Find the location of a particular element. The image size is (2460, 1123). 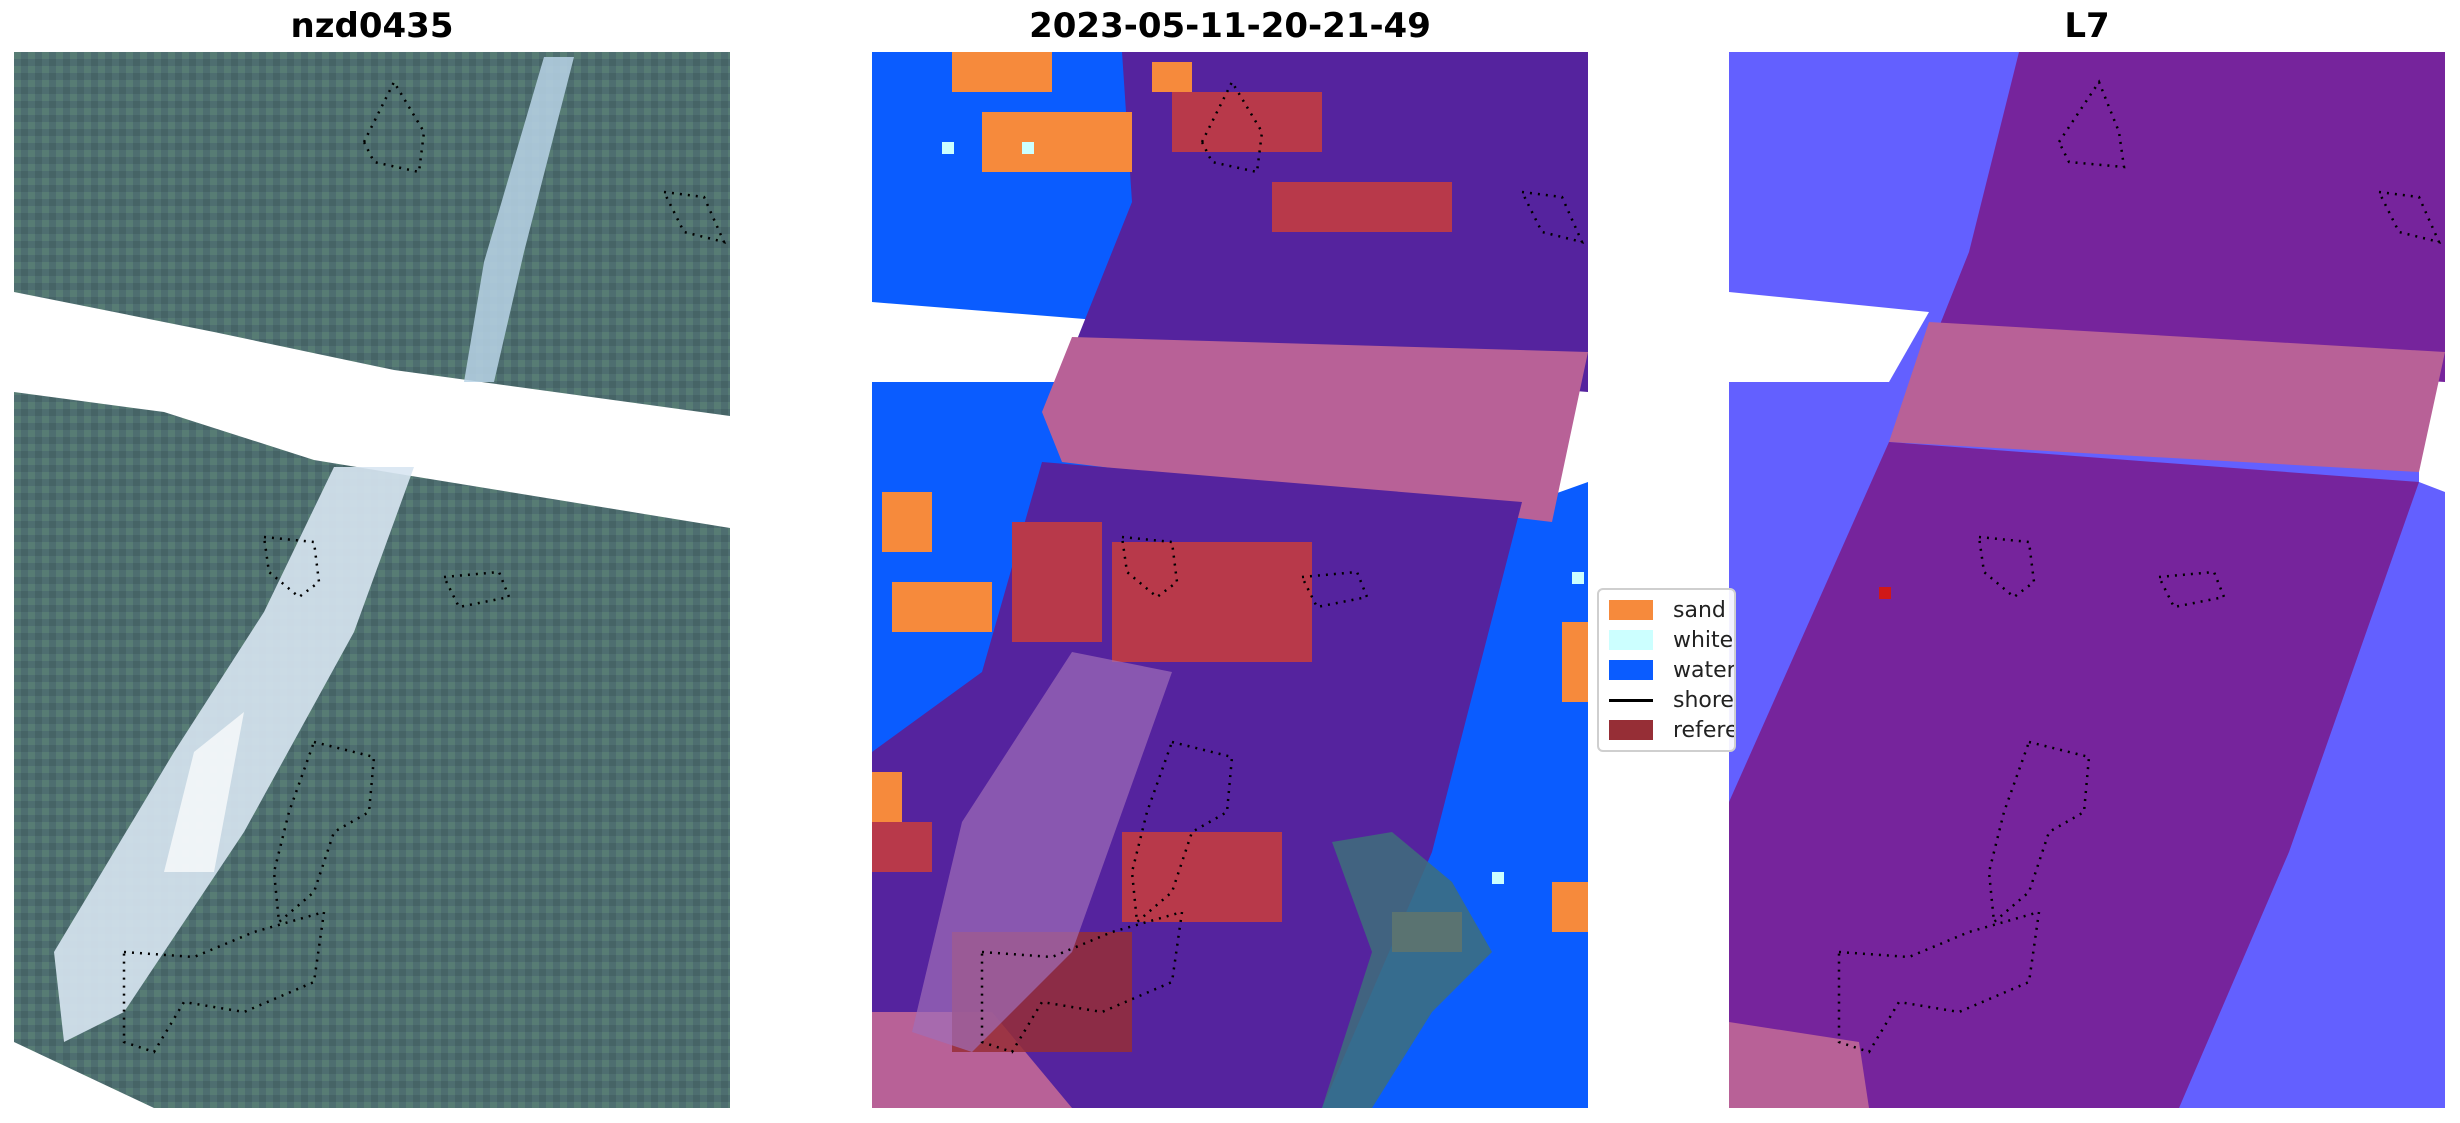

legend-entry-reference: referen is located at coordinates (1671, 730).